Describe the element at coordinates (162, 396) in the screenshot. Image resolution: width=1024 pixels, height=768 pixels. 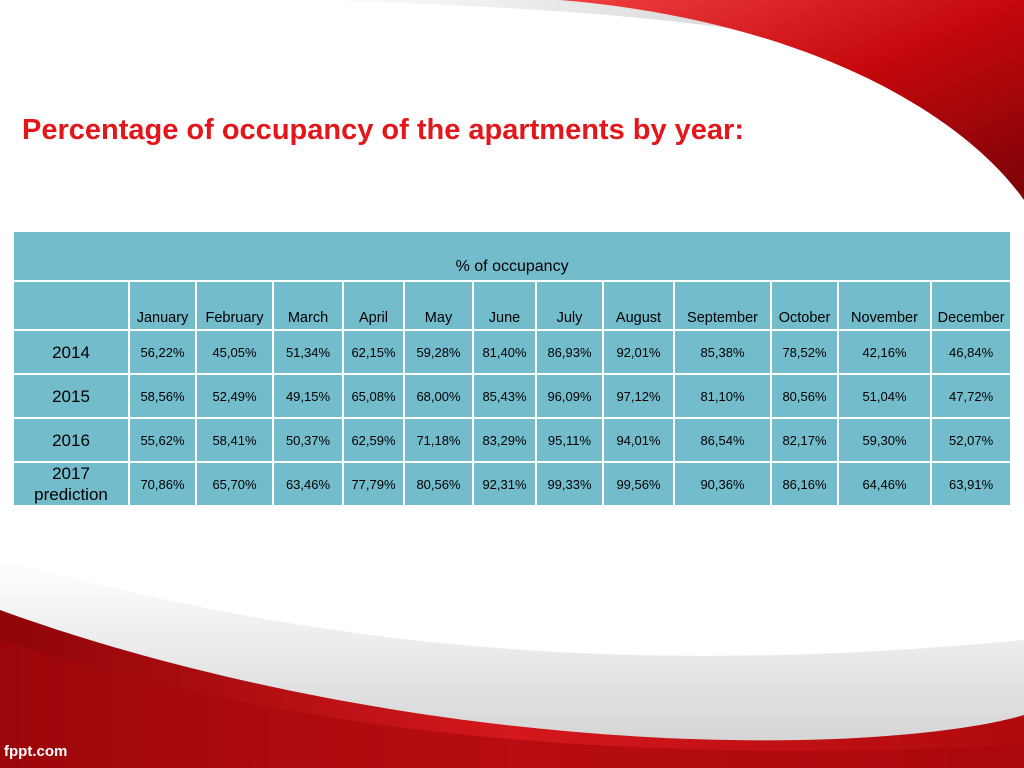
I see `occupancy-value-cell: 58,56%` at that location.